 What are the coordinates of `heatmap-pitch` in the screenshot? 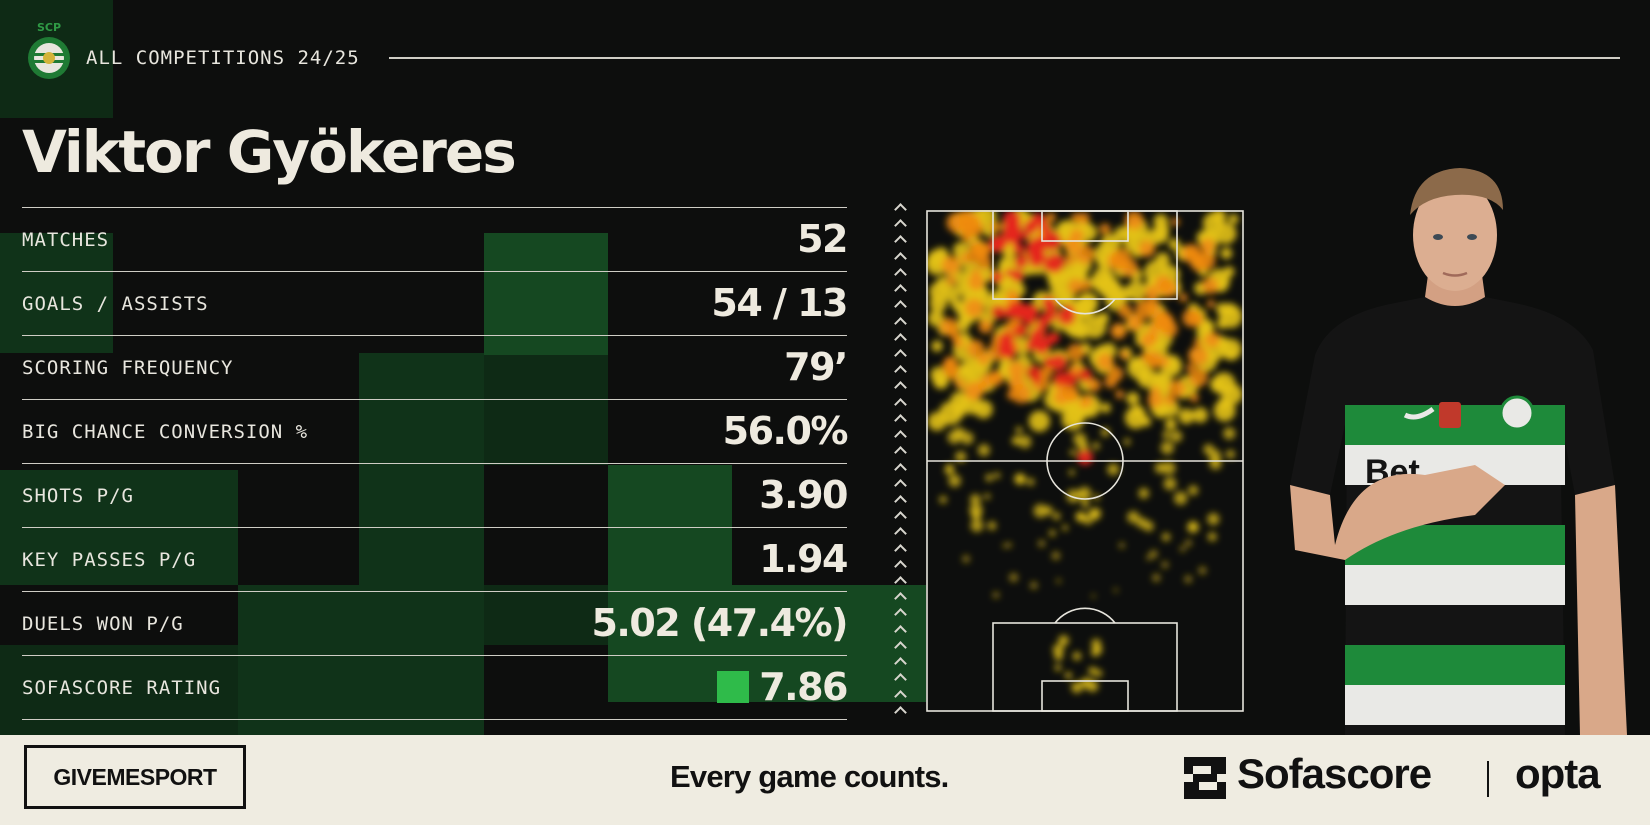 It's located at (1085, 461).